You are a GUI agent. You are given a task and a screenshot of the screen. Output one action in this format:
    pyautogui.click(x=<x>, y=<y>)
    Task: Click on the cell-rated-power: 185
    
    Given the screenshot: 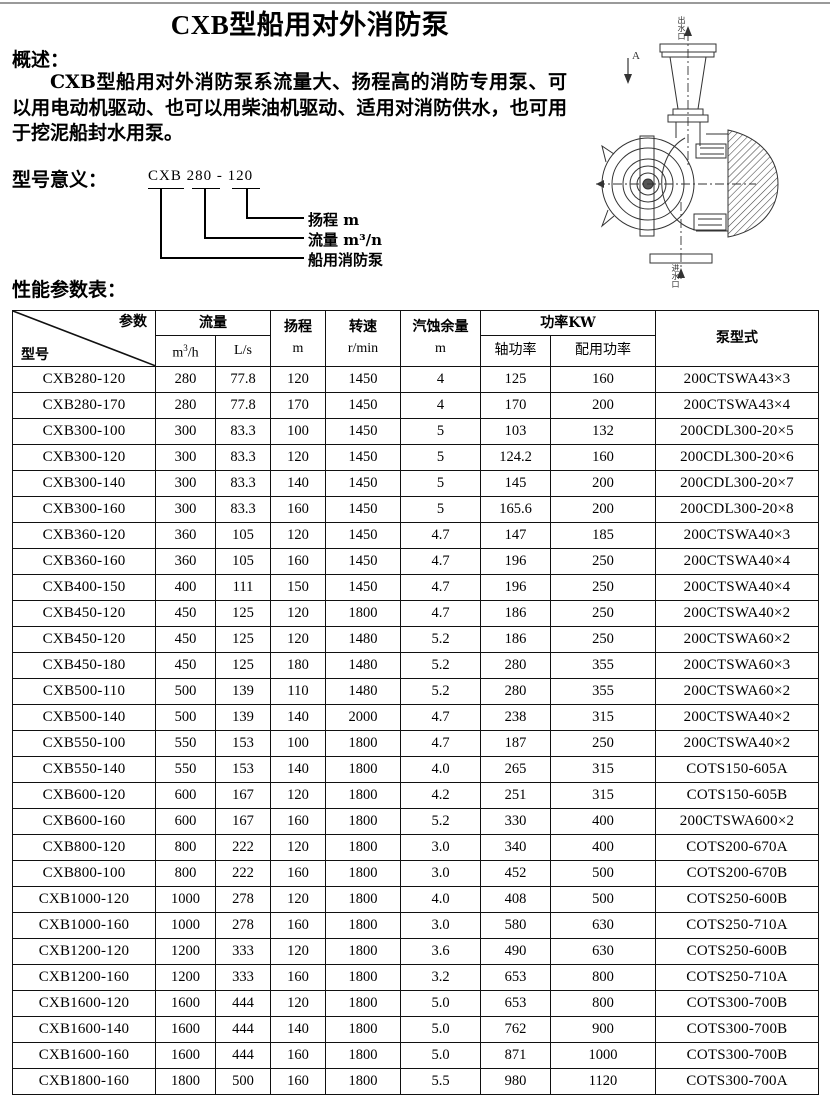 What is the action you would take?
    pyautogui.click(x=603, y=535)
    